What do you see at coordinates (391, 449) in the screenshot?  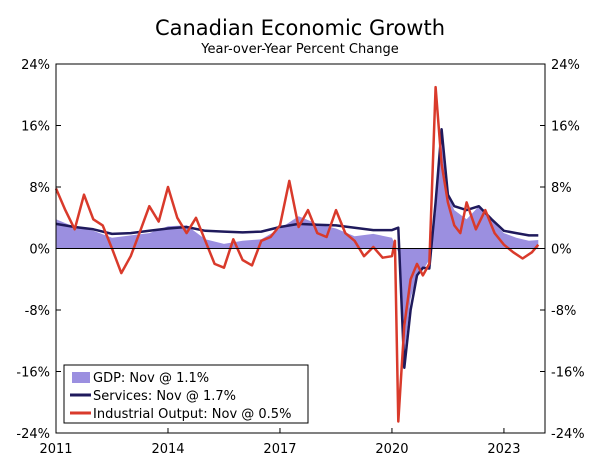 I see `x-tick-label: 2020` at bounding box center [391, 449].